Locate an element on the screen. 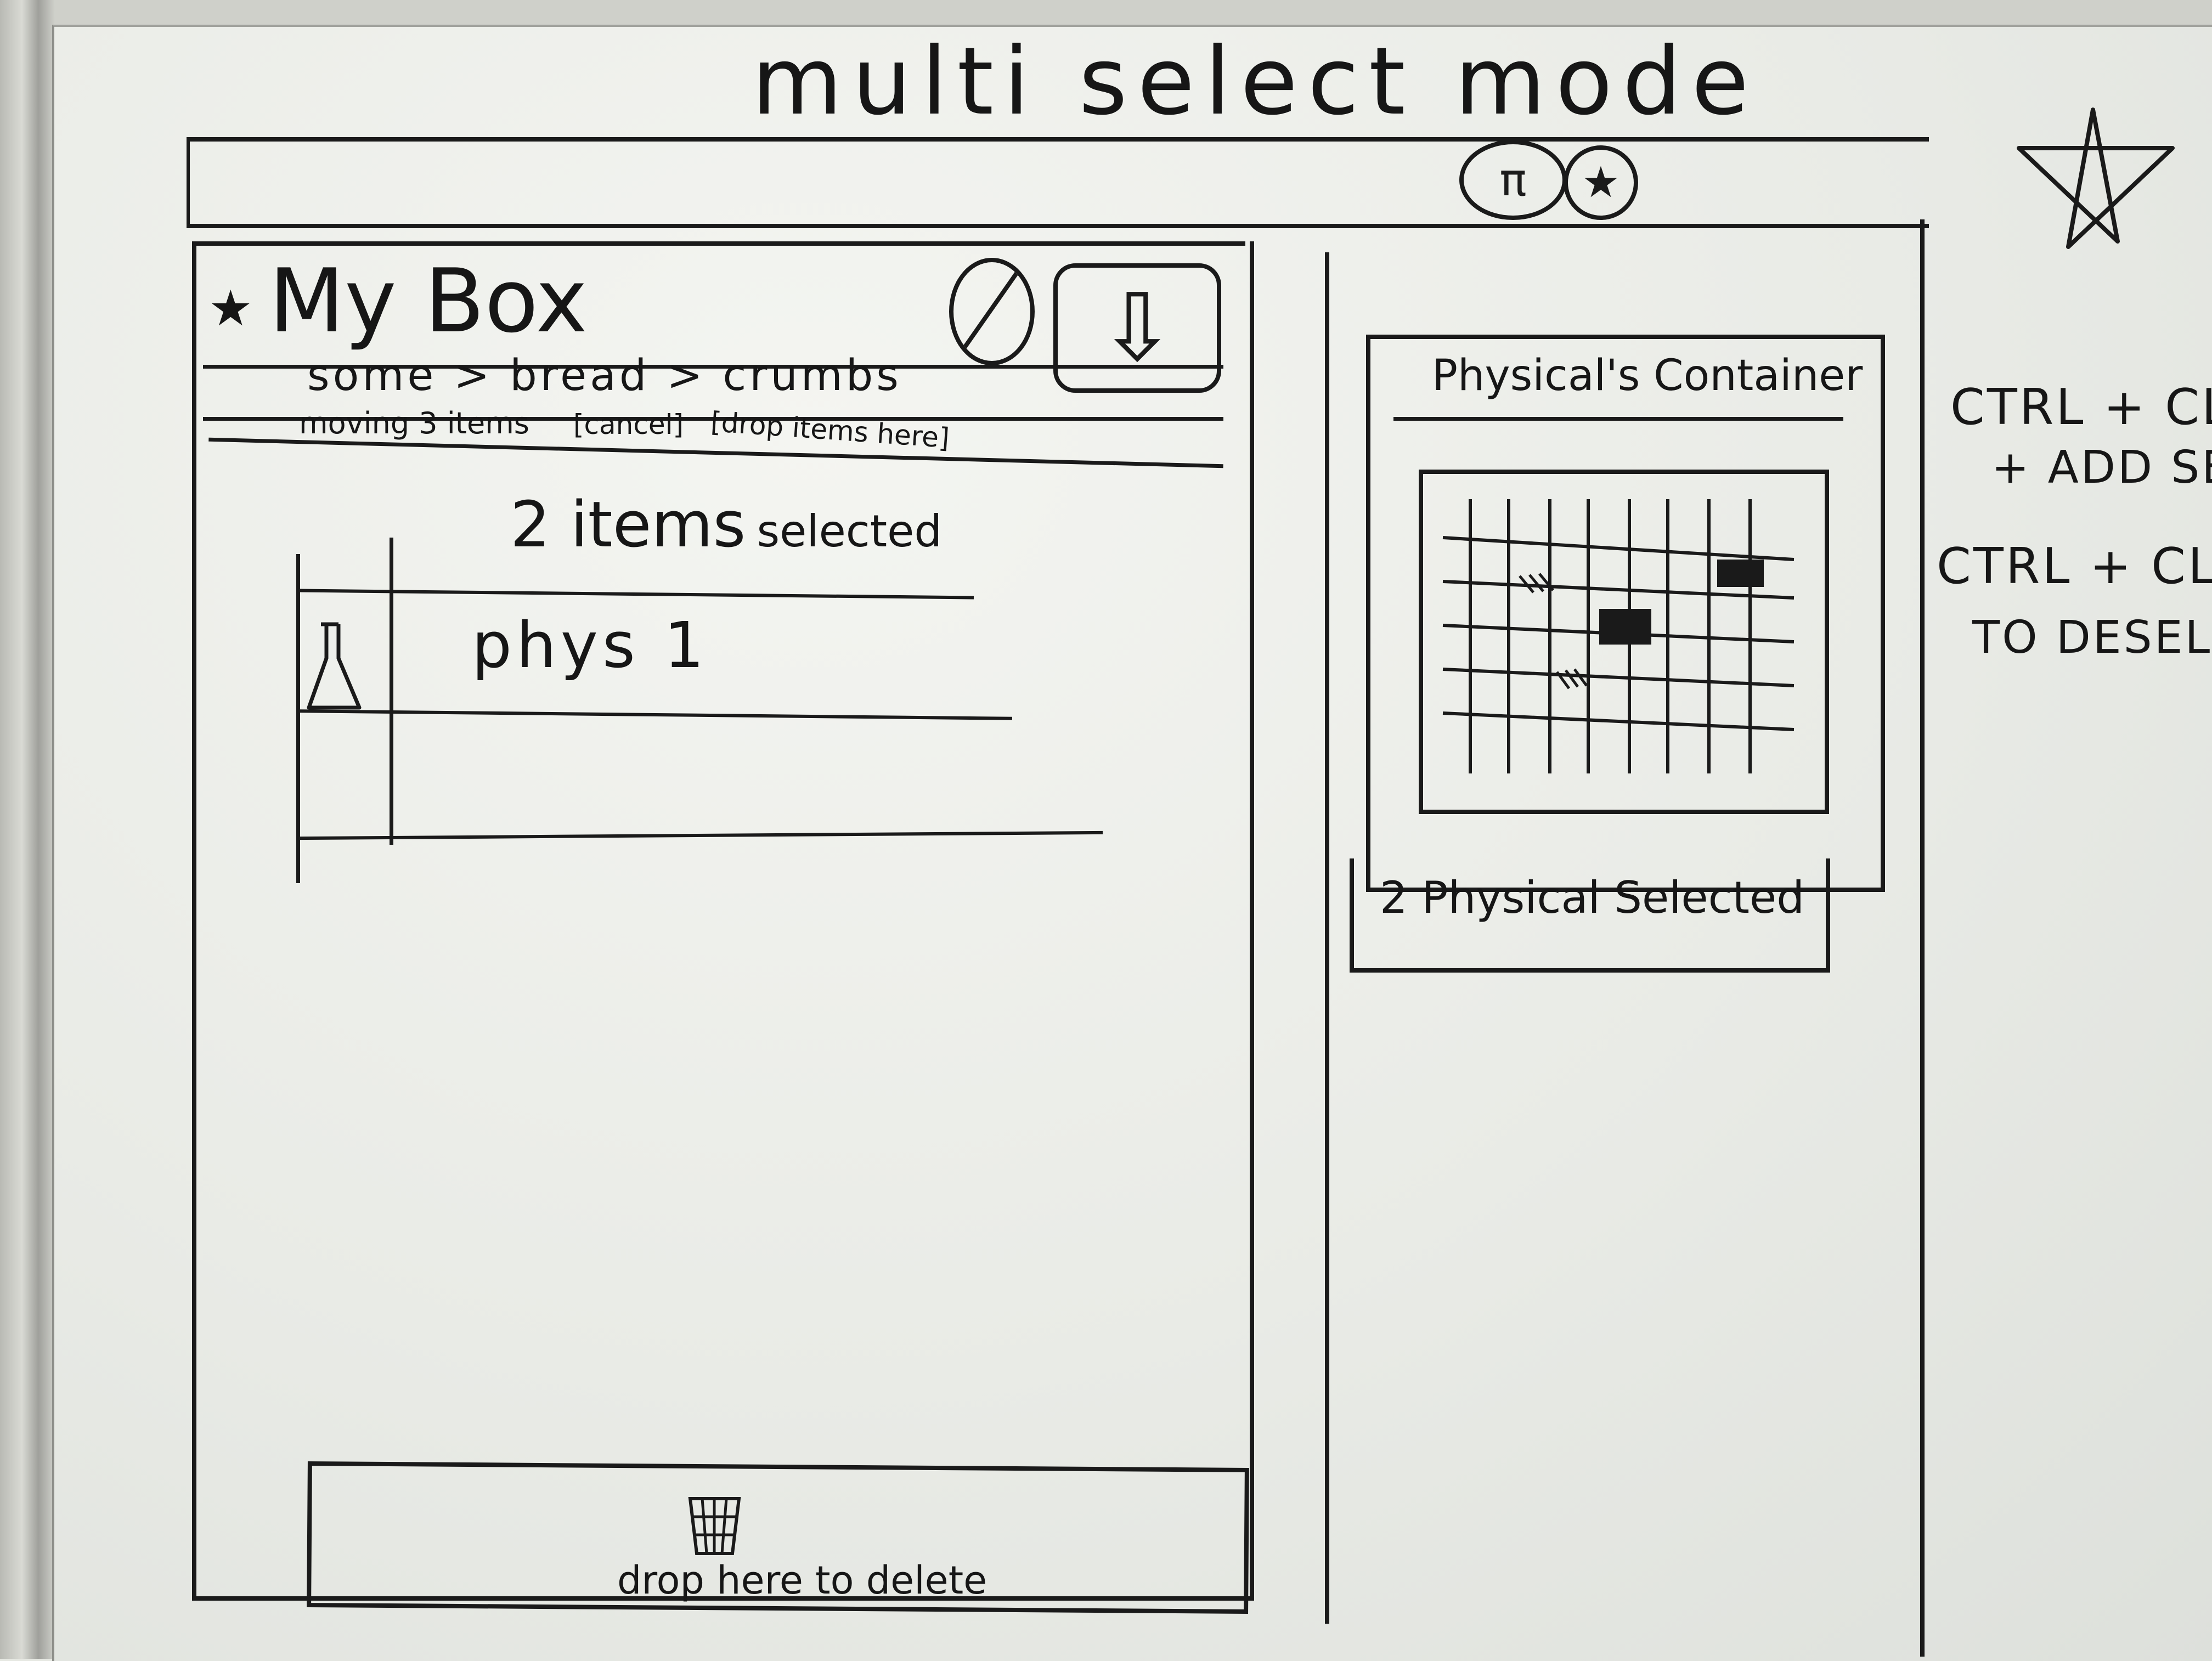 This screenshot has height=1661, width=2212. container-grid is located at coordinates (1624, 644).